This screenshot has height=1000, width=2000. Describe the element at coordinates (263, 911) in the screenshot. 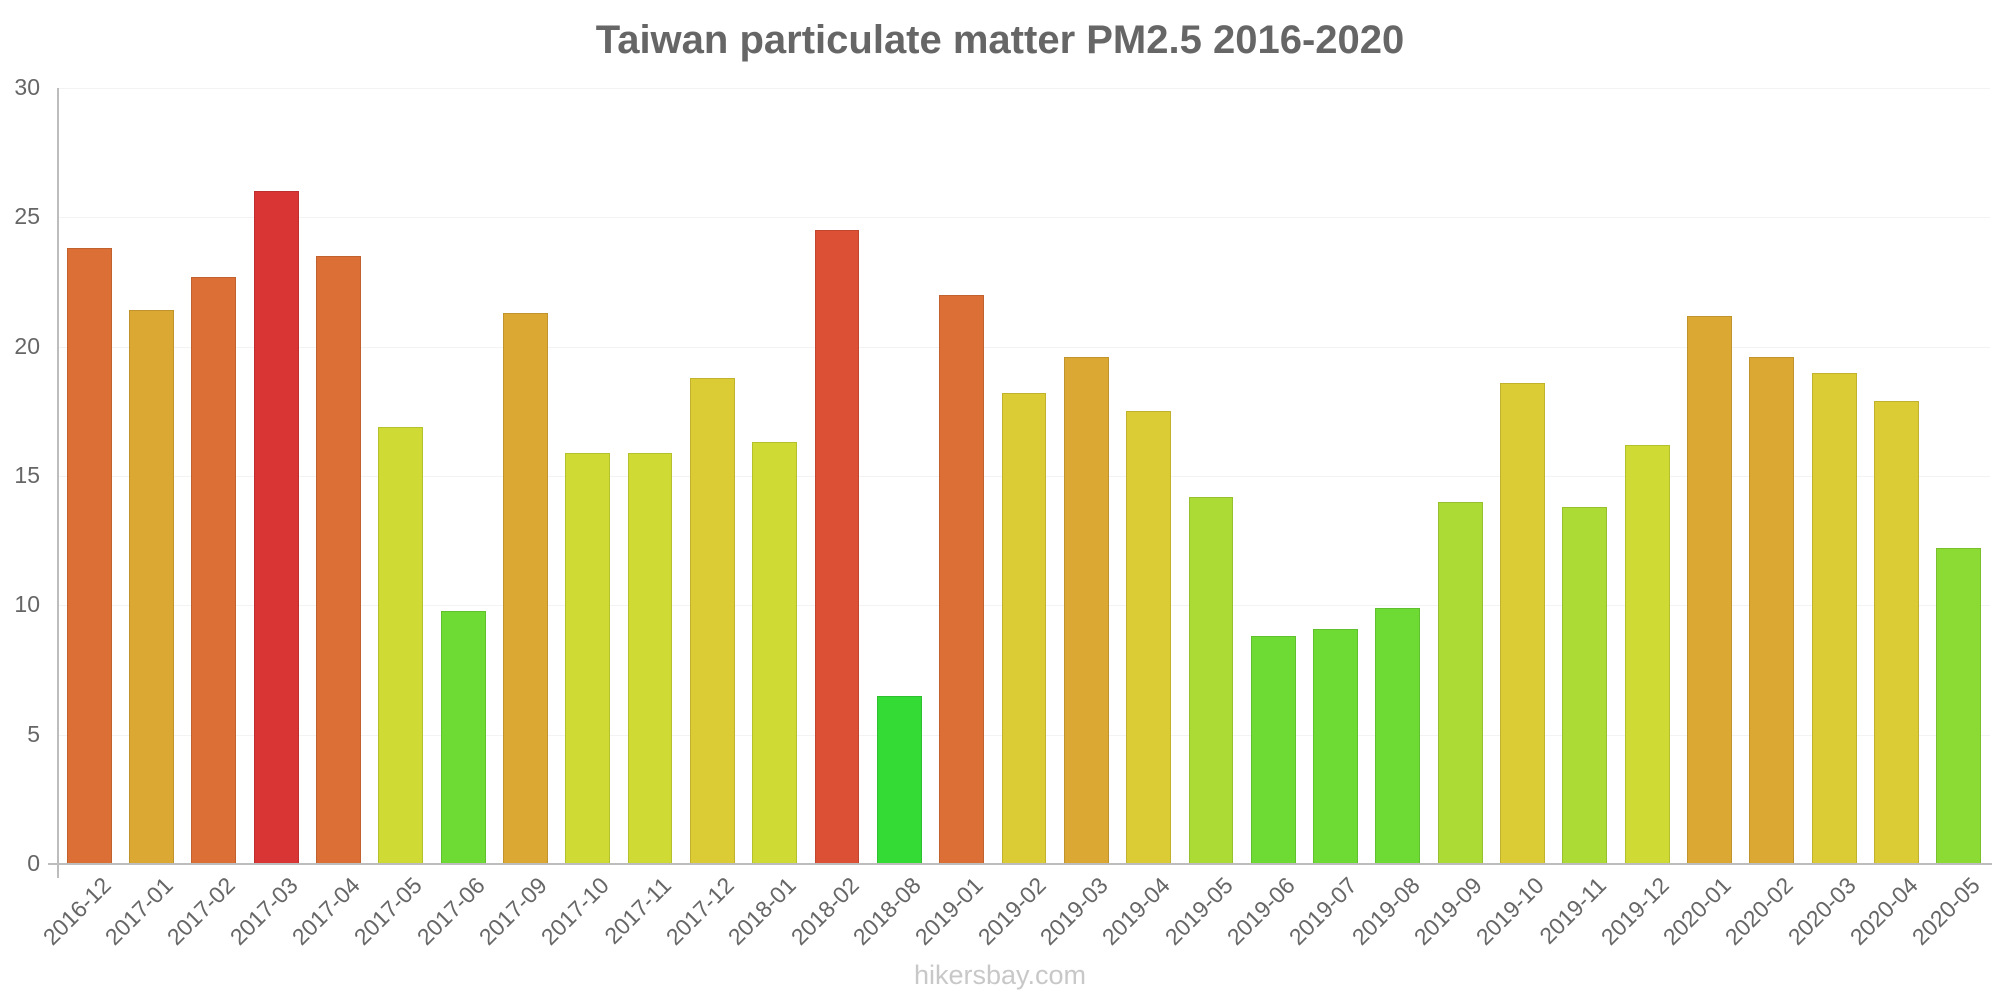

I see `x-tick-label: 2017-03` at that location.